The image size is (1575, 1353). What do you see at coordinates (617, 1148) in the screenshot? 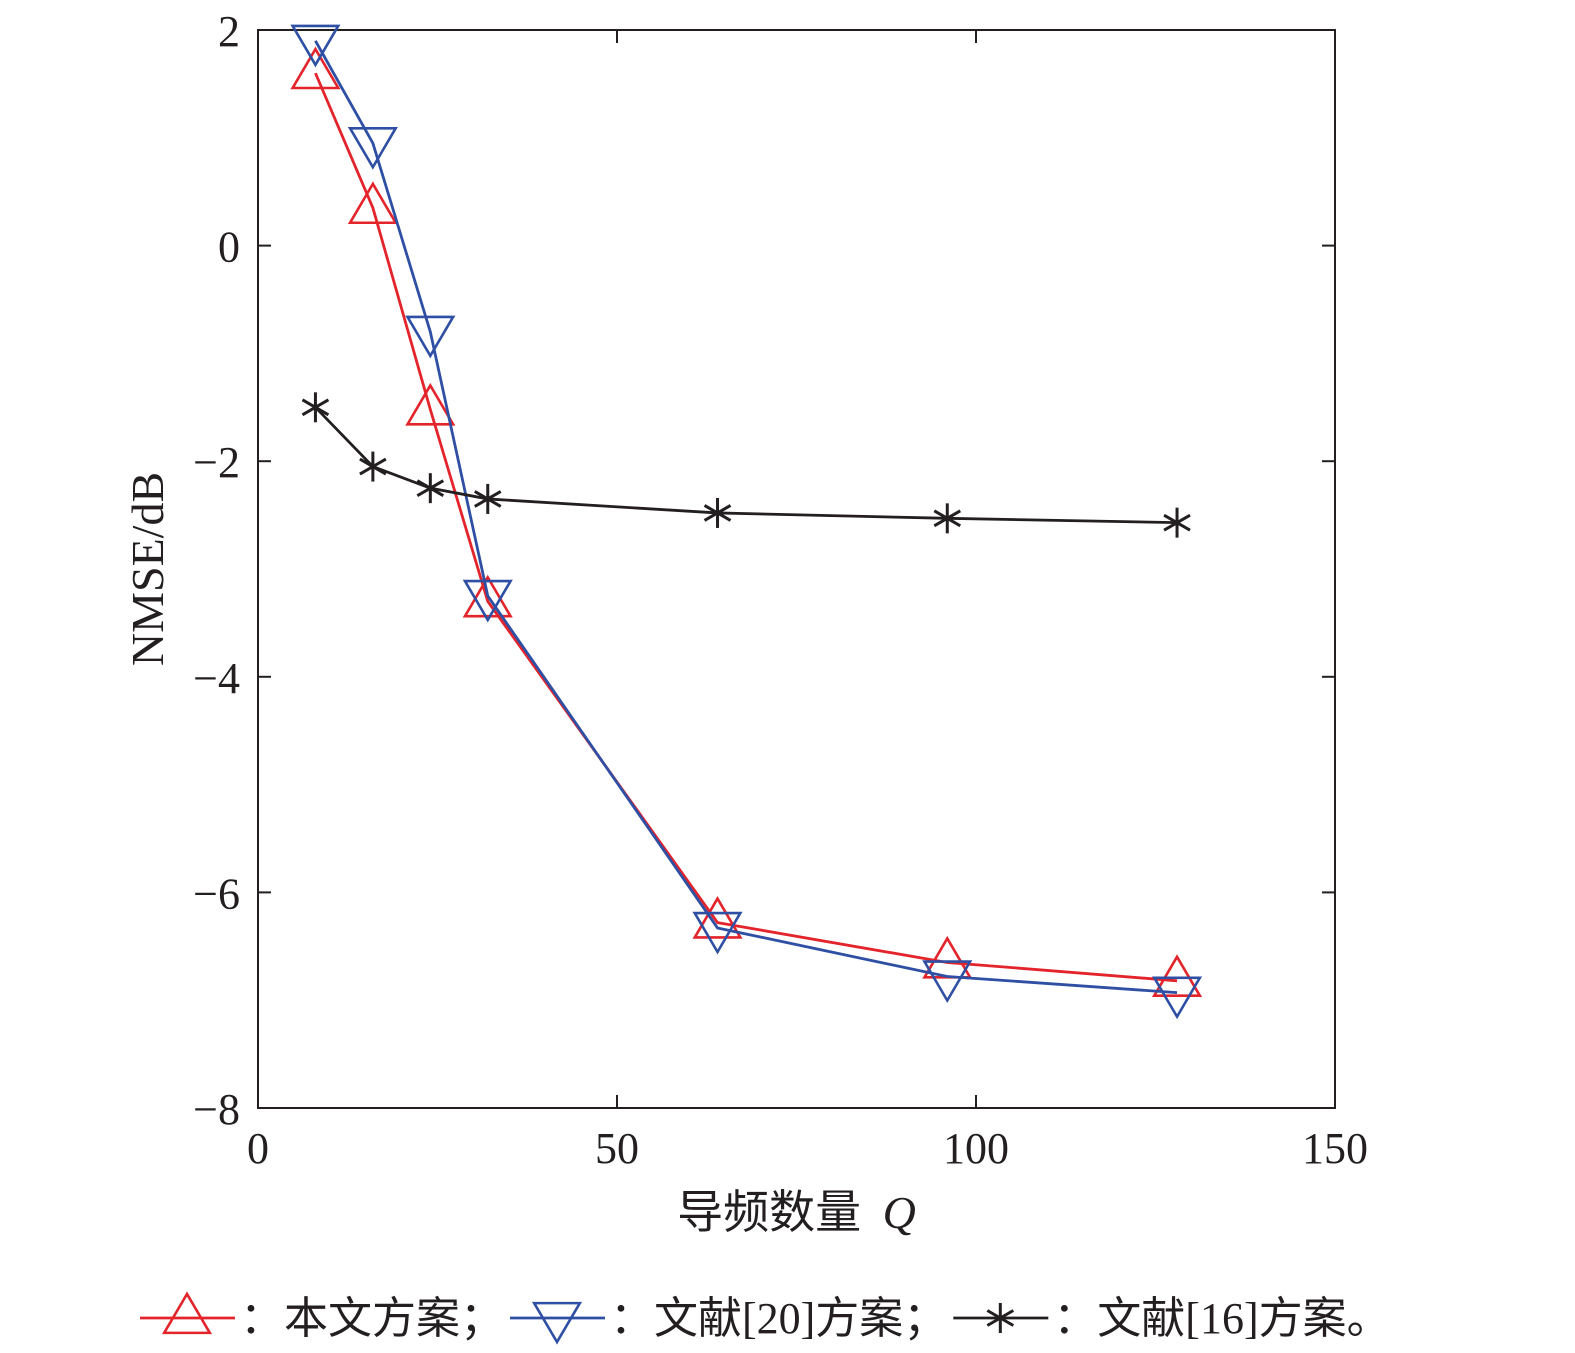
I see `x-tick-label: 50` at bounding box center [617, 1148].